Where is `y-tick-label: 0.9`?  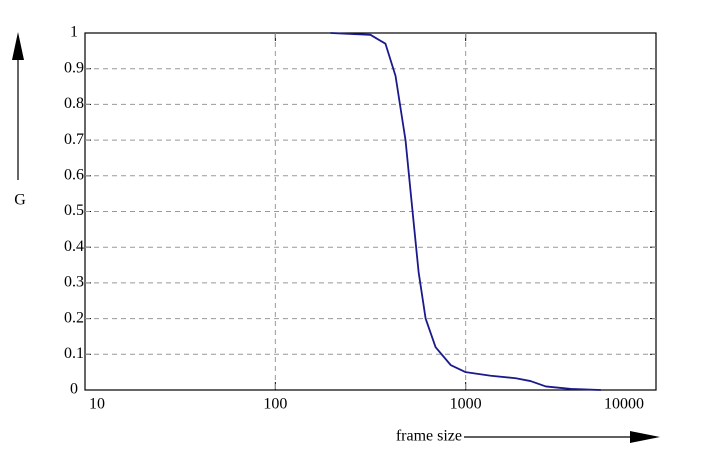 y-tick-label: 0.9 is located at coordinates (74, 67).